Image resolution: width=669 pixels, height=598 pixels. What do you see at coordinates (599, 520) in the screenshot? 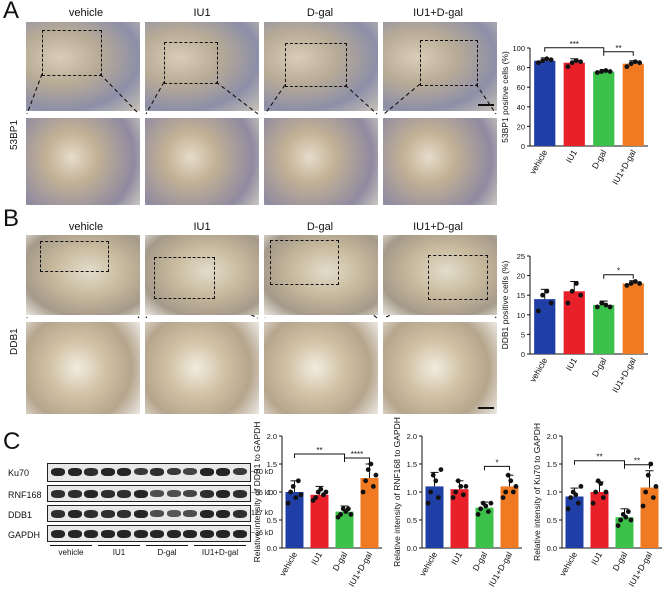
I see `bar-iu1` at bounding box center [599, 520].